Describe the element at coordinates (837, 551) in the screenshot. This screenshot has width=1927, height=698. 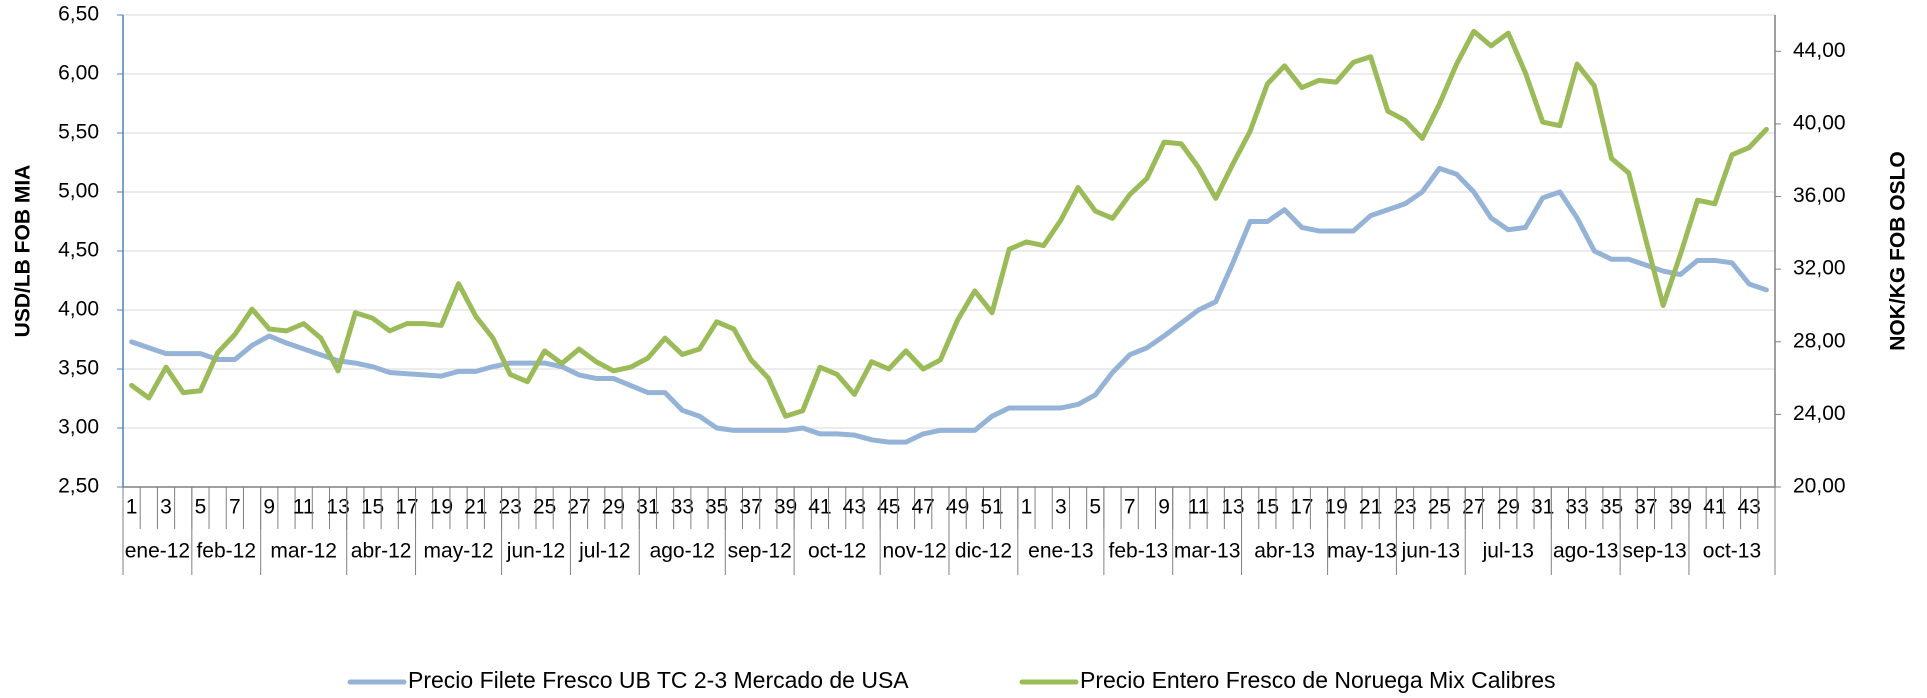
I see `x-group-label: oct-12` at that location.